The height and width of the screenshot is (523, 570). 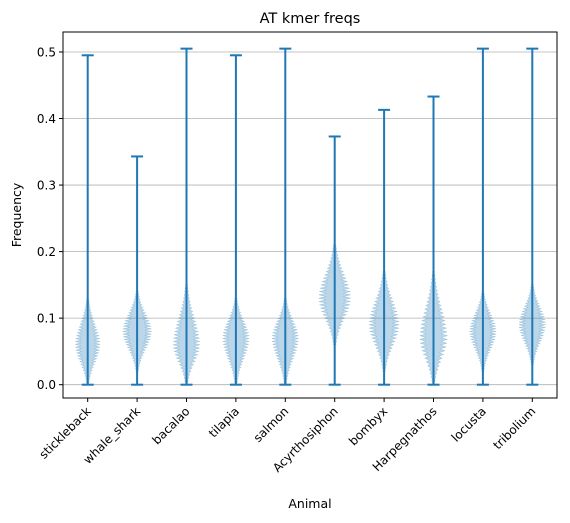 I want to click on x-tick-label: bacalao, so click(x=171, y=425).